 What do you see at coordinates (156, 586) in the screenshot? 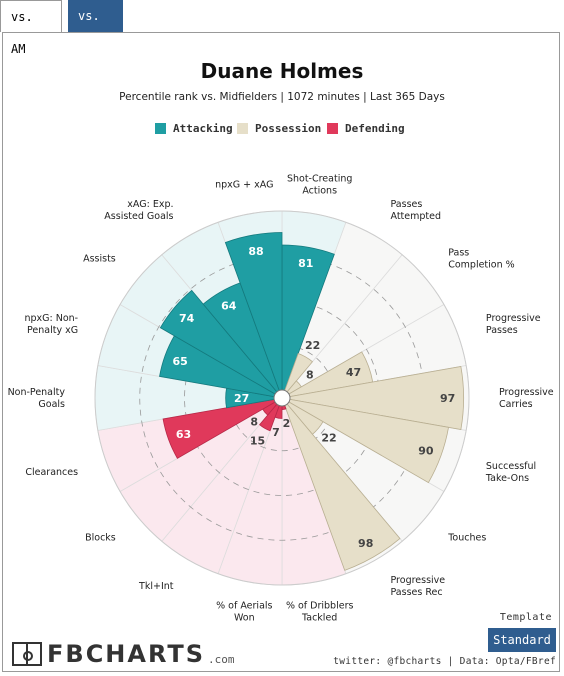
I see `category-label: Tkl+Int` at bounding box center [156, 586].